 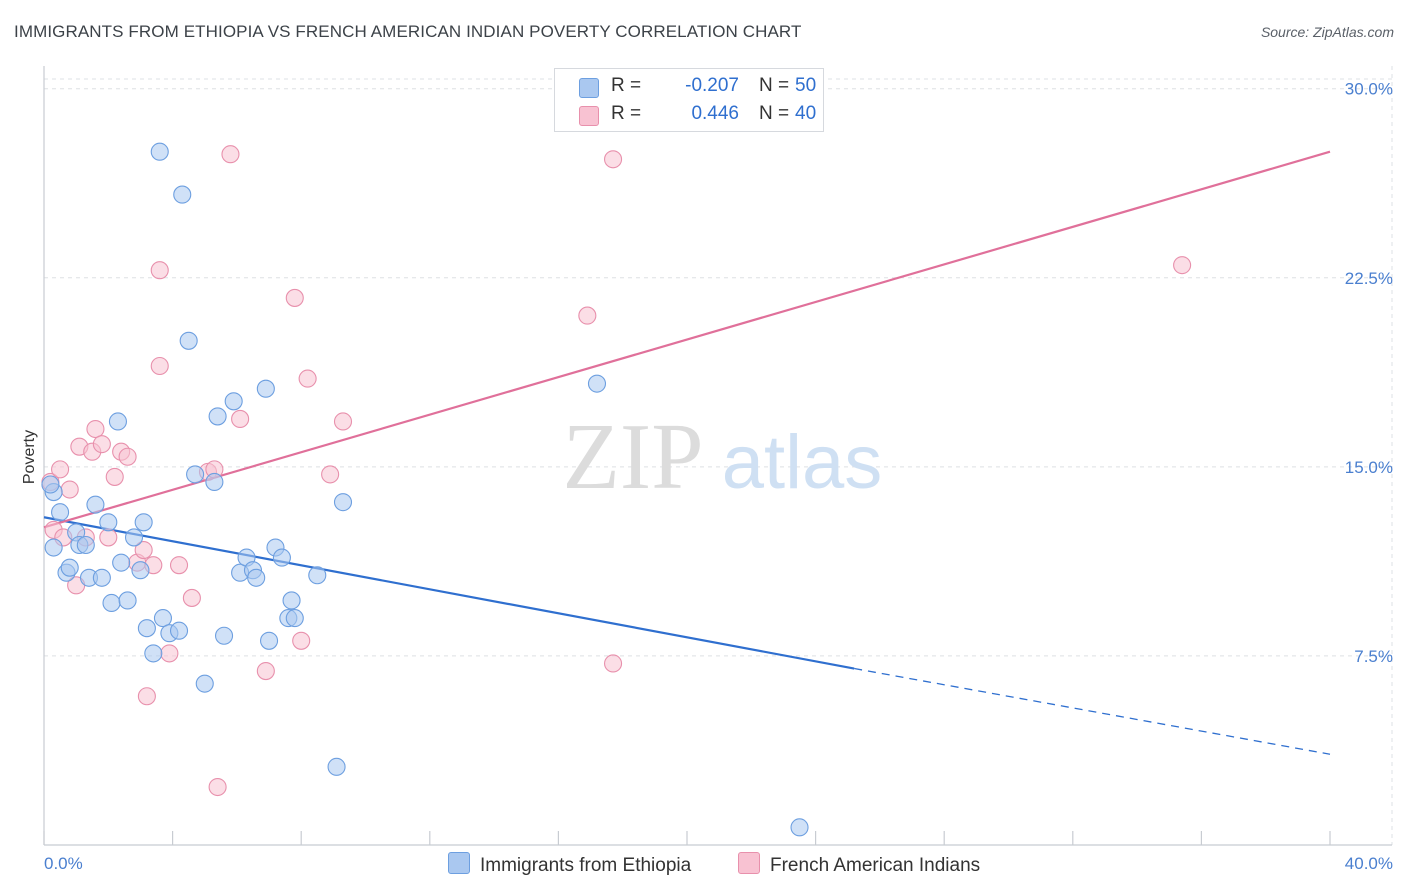 What do you see at coordinates (1092, 711) in the screenshot?
I see `ethiopia-trend-extension` at bounding box center [1092, 711].